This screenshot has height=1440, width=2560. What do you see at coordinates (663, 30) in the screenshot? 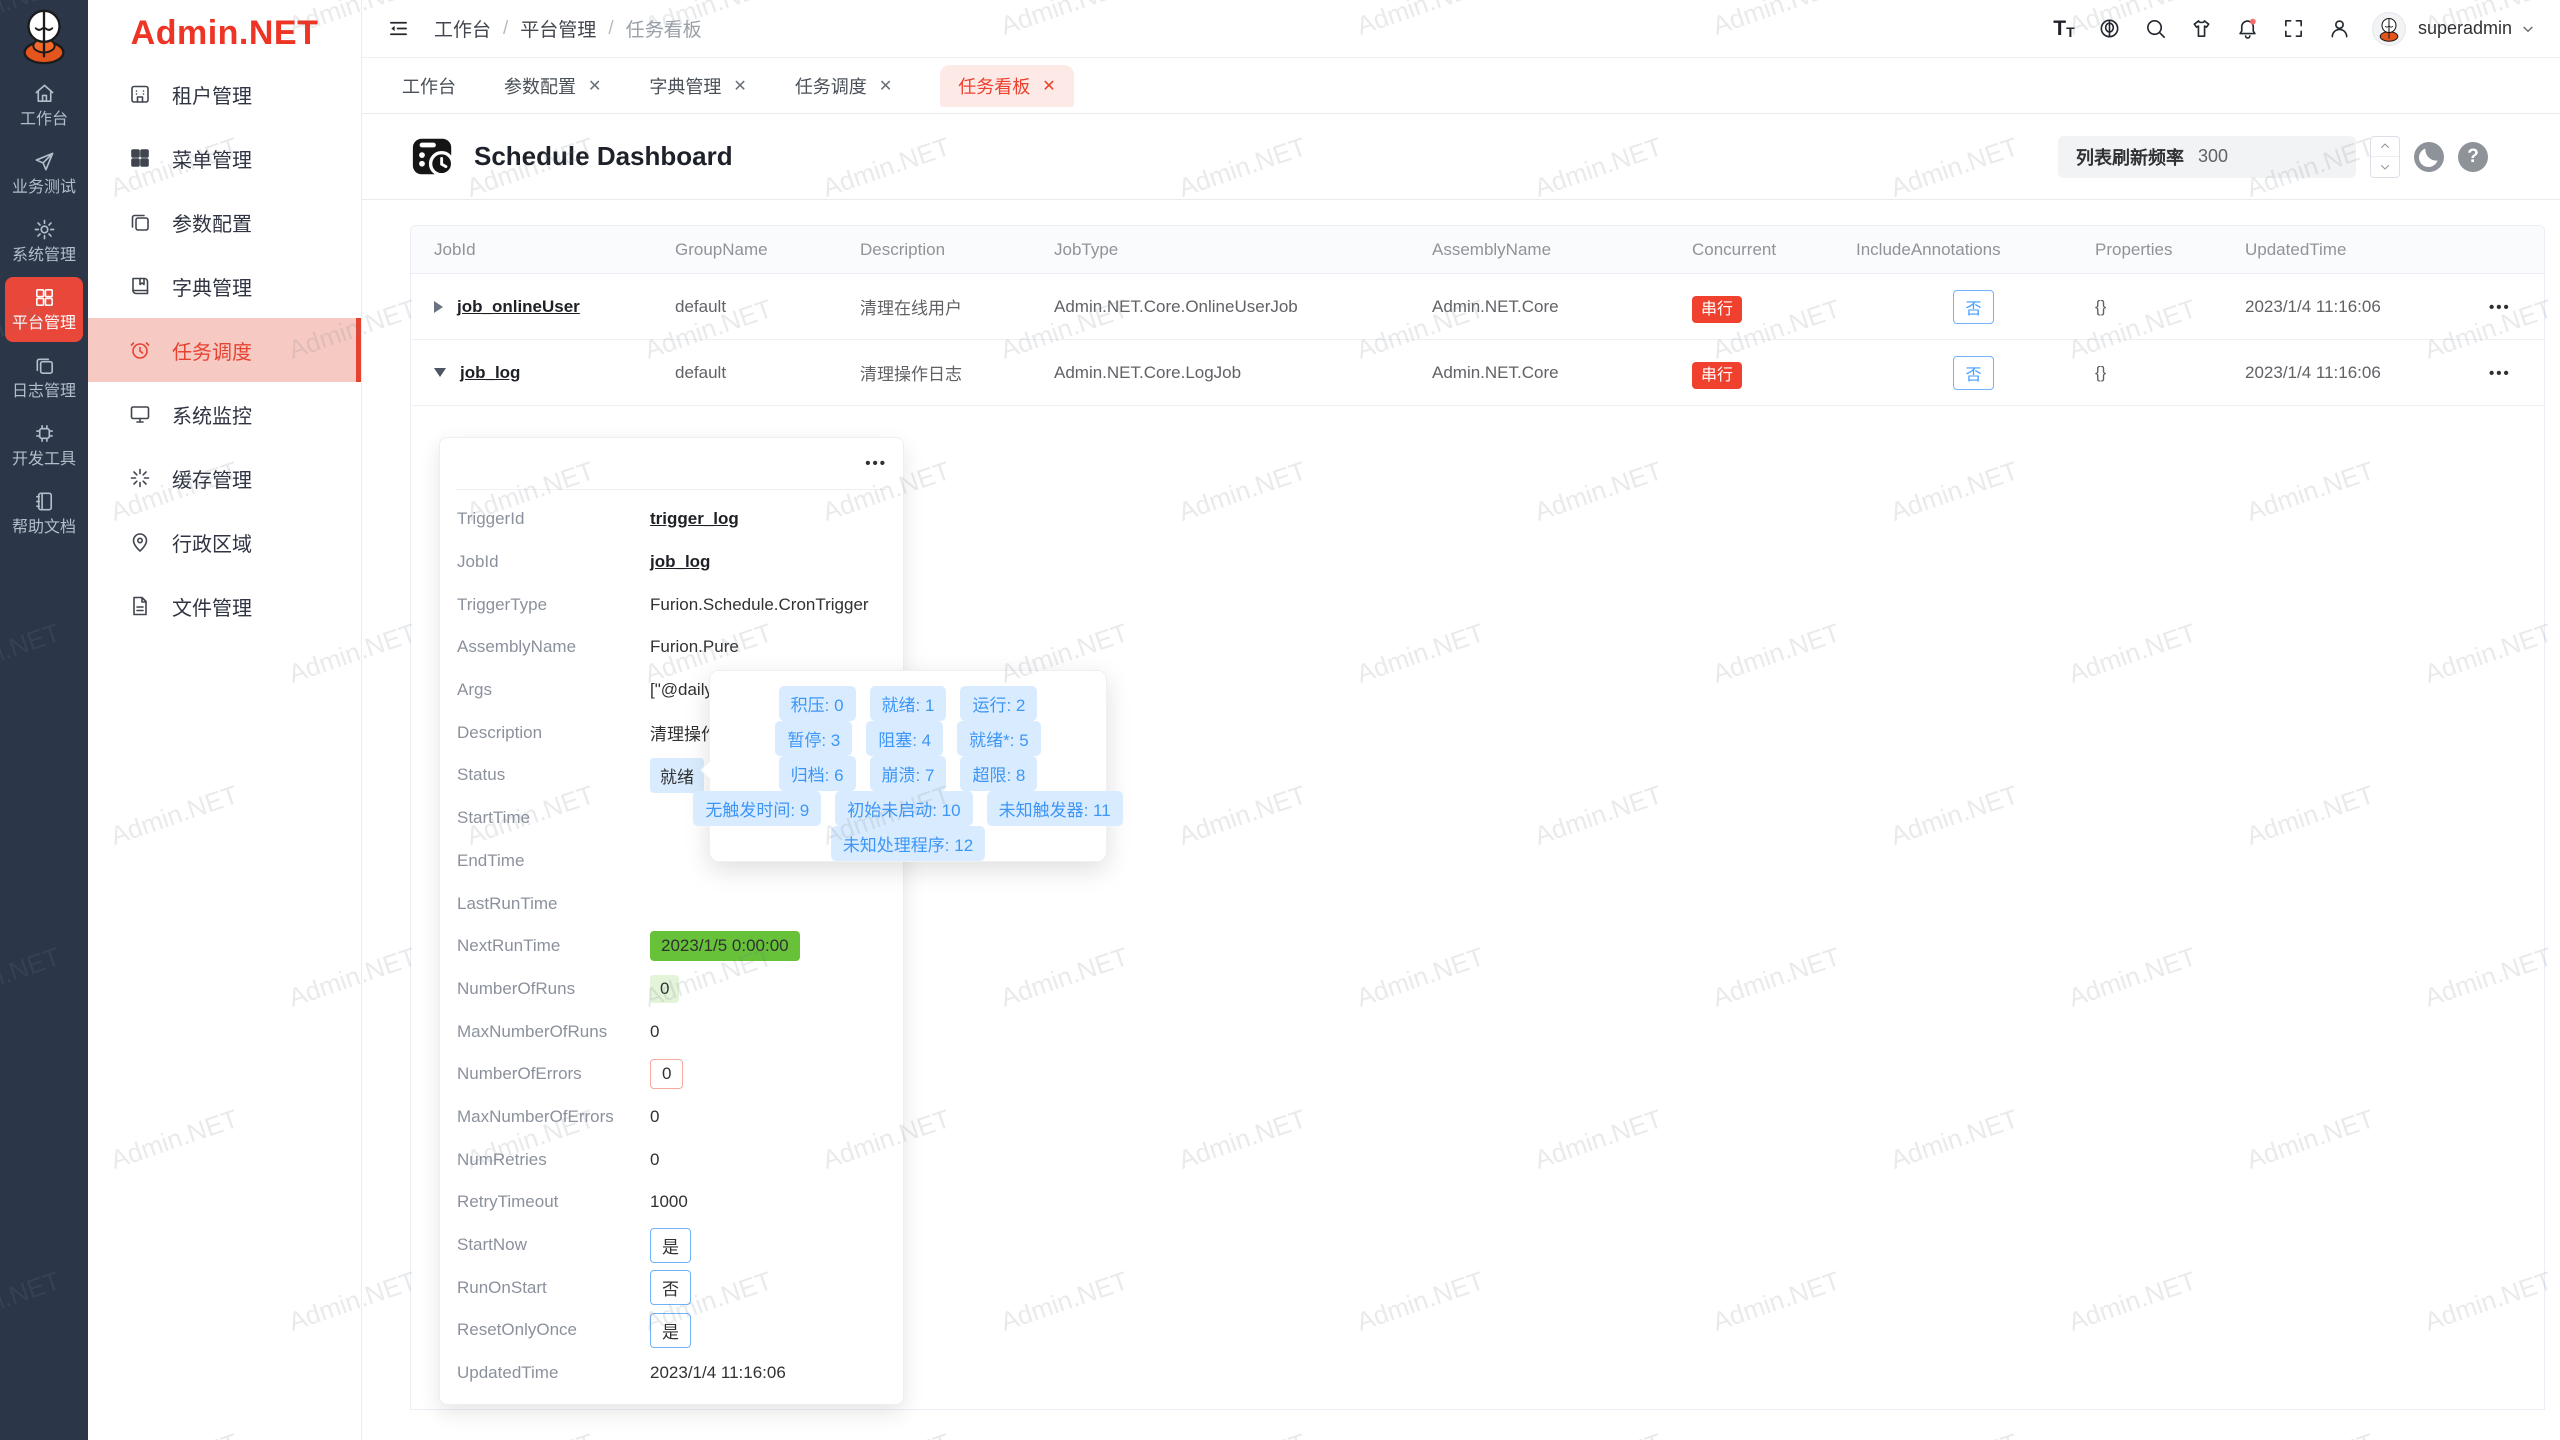
I see `breadcrumb-current: 任务看板` at bounding box center [663, 30].